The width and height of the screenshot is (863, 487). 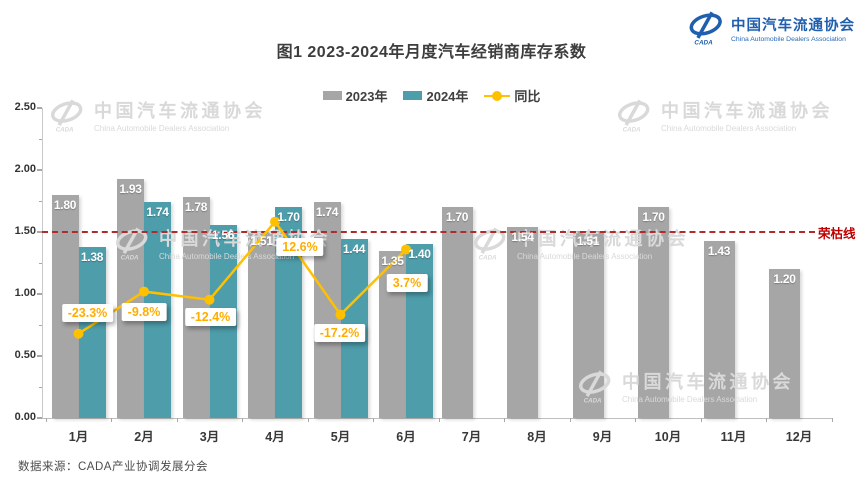 I want to click on bar-2024, so click(x=419, y=331).